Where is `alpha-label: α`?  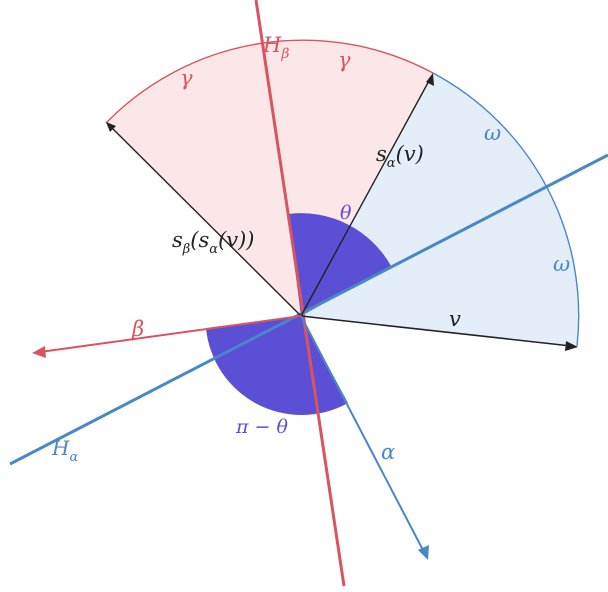 alpha-label: α is located at coordinates (388, 452).